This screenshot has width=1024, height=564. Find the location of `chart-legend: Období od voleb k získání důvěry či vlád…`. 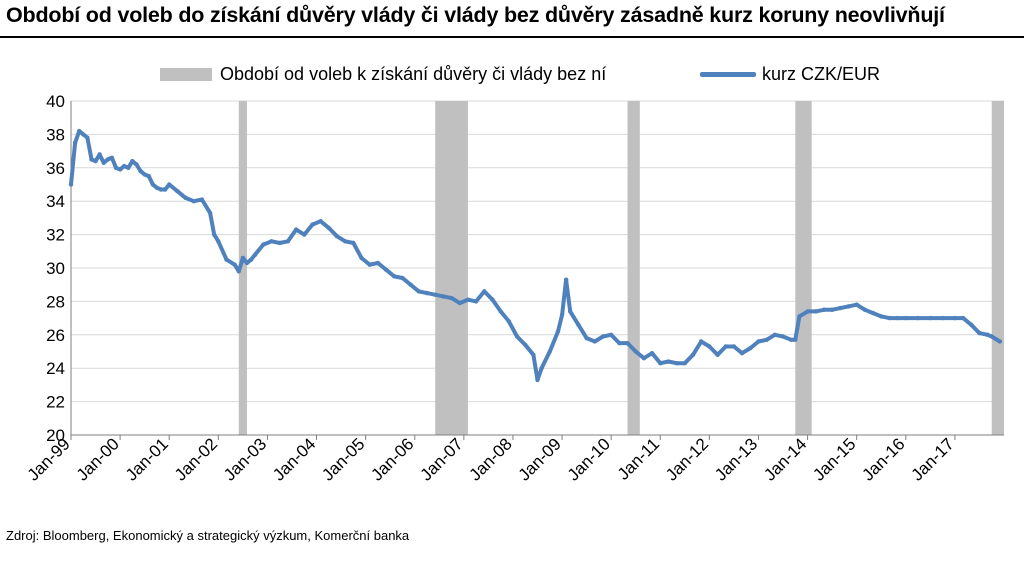

chart-legend: Období od voleb k získání důvěry či vlád… is located at coordinates (512, 74).